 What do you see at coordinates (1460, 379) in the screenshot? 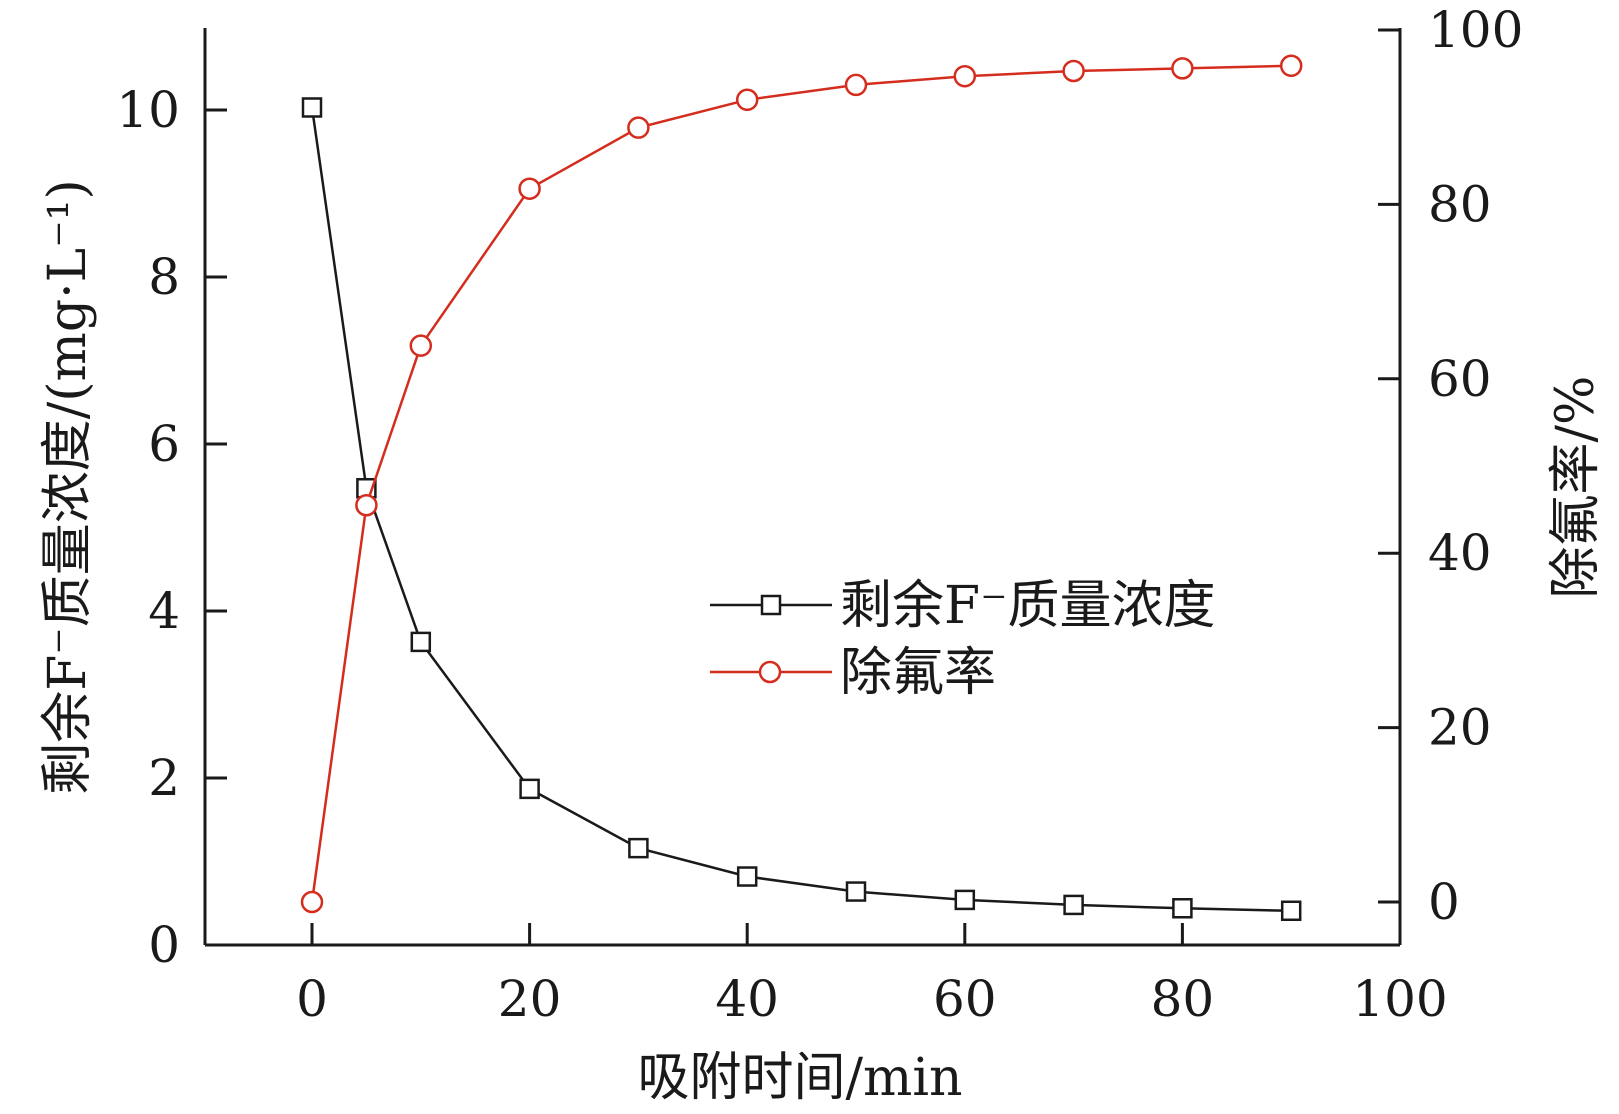
I see `right-y-tick-label: 60` at bounding box center [1460, 379].